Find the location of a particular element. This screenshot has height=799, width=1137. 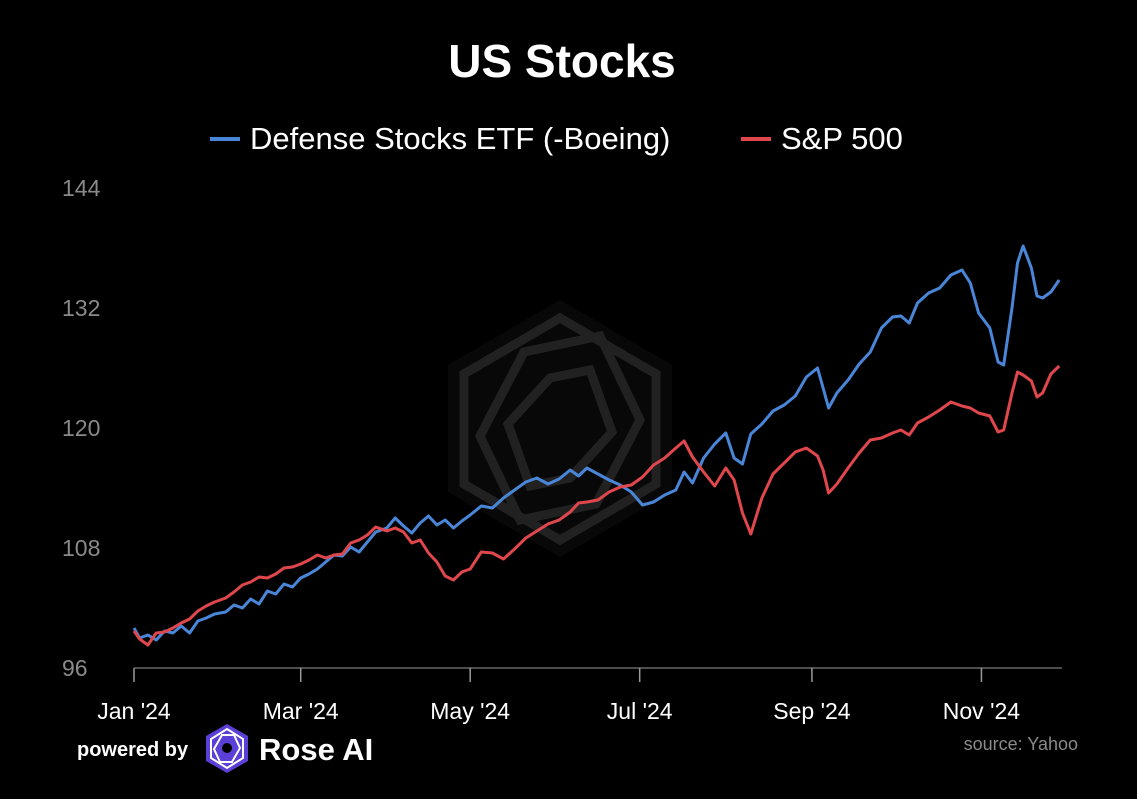

source-note: source: Yahoo is located at coordinates (1021, 744).